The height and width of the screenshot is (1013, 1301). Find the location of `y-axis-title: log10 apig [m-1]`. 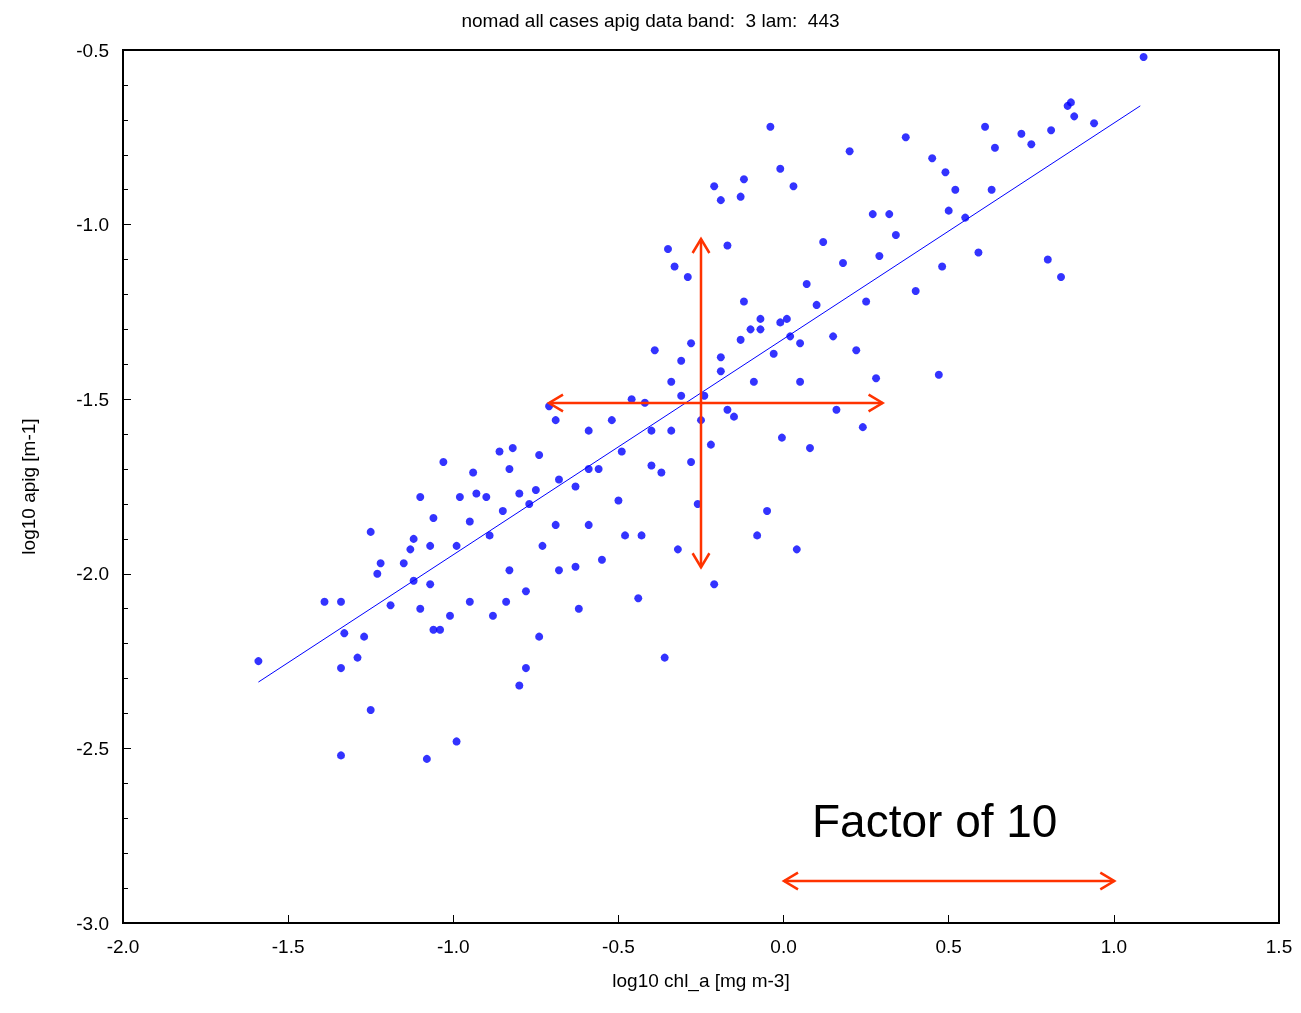

y-axis-title: log10 apig [m-1] is located at coordinates (28, 486).